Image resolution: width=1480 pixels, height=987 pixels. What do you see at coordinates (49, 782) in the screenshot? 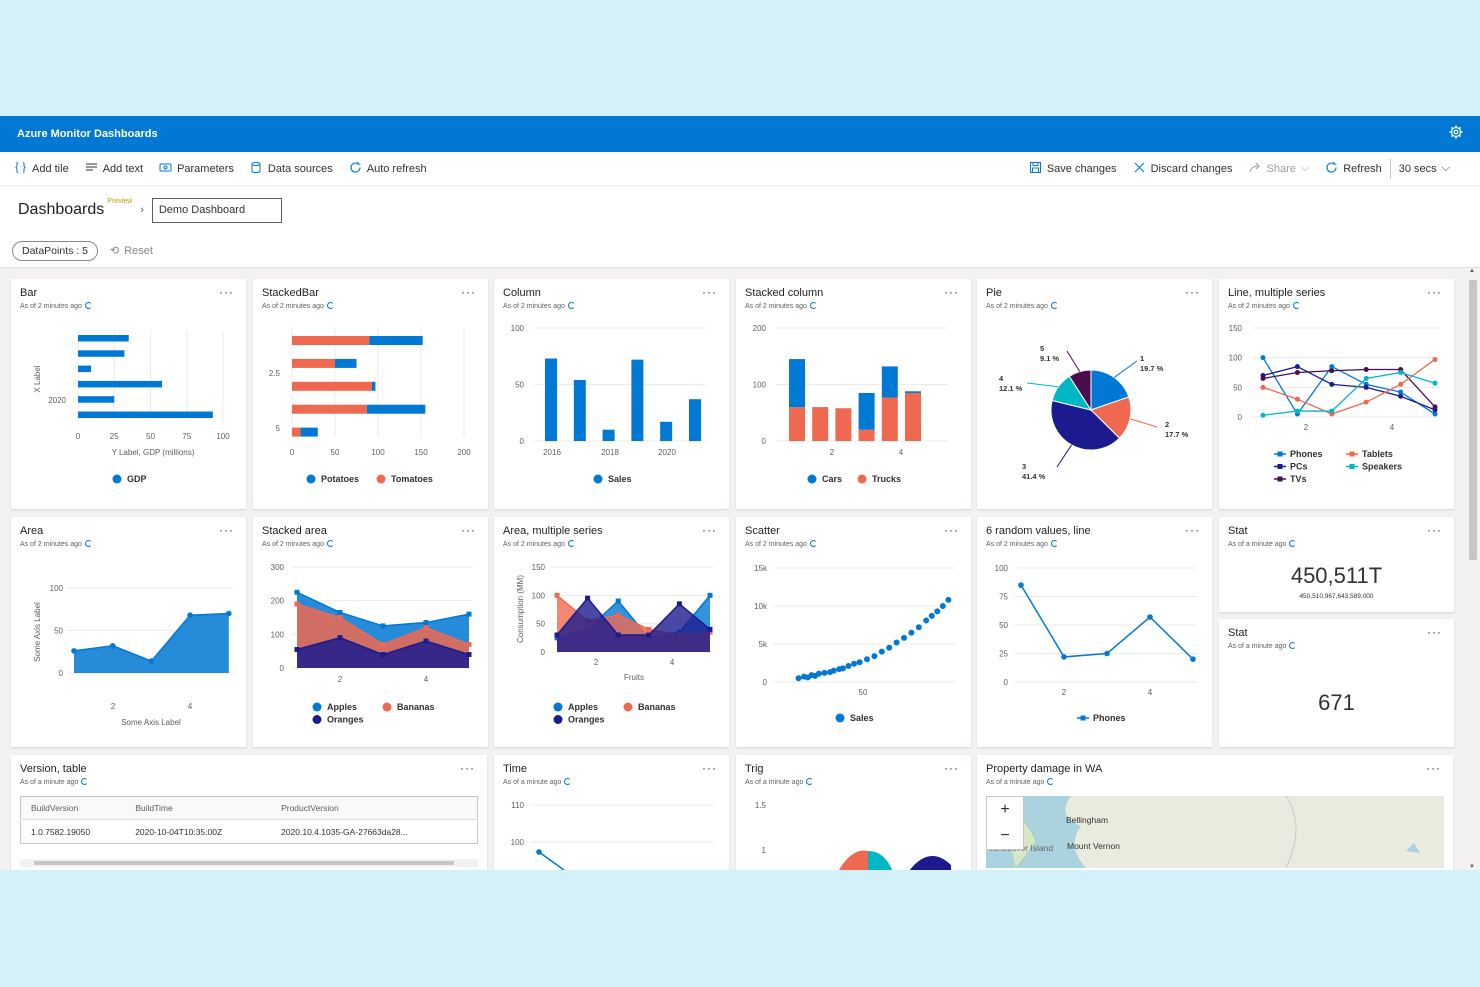
I see `timestamp-text: As of a minute ago` at bounding box center [49, 782].